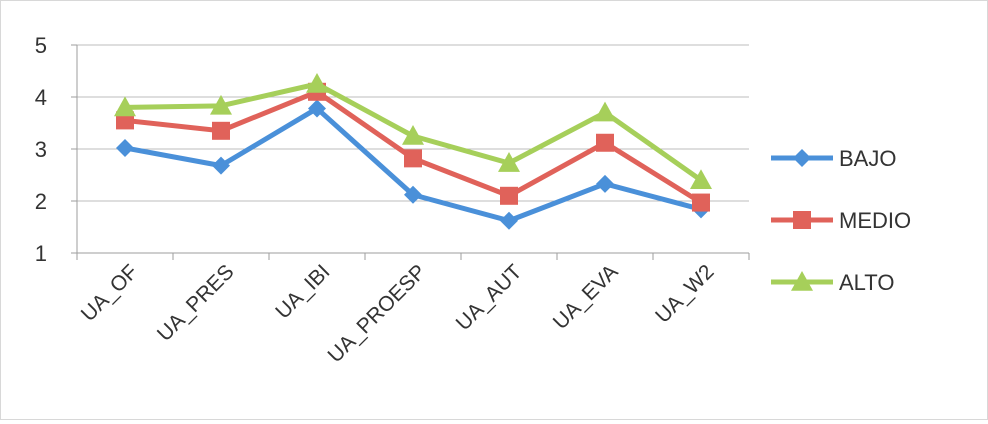 This screenshot has width=988, height=424. What do you see at coordinates (605, 142) in the screenshot?
I see `data-point-medio-ua-eva` at bounding box center [605, 142].